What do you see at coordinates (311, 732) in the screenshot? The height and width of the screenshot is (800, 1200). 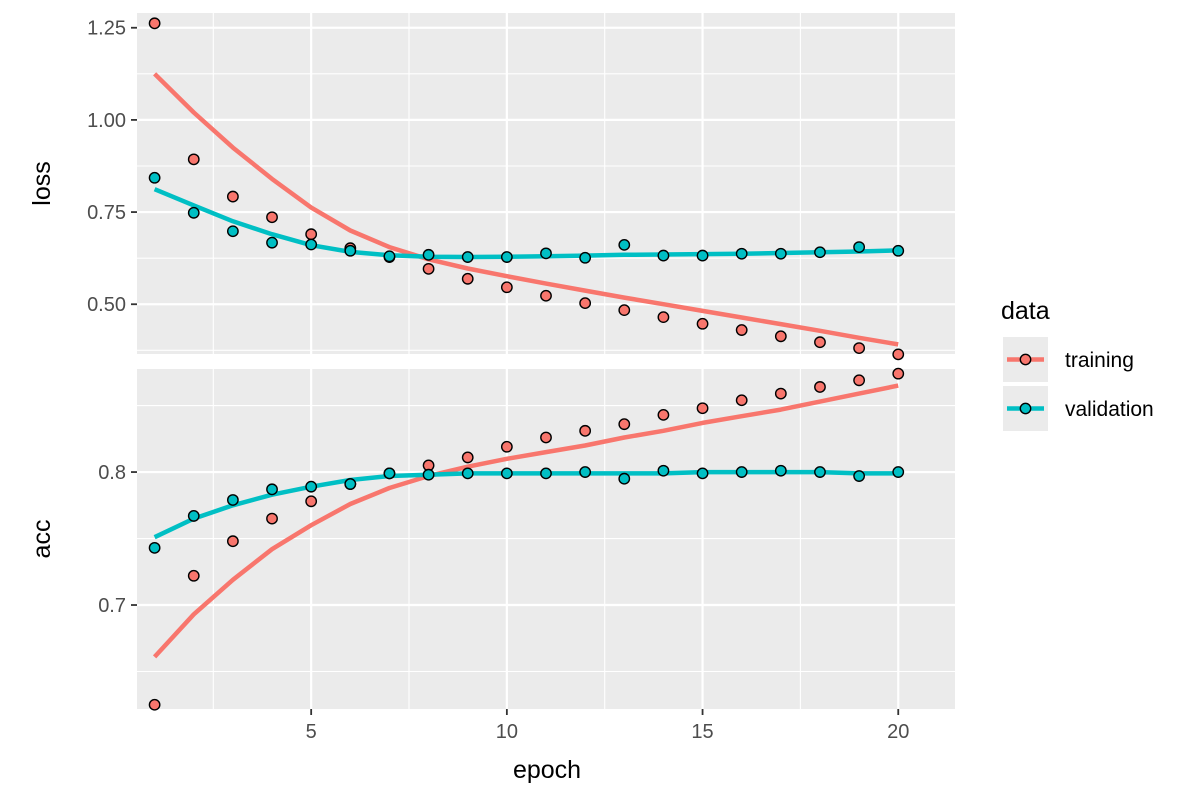 I see `x-tick-label: 5` at bounding box center [311, 732].